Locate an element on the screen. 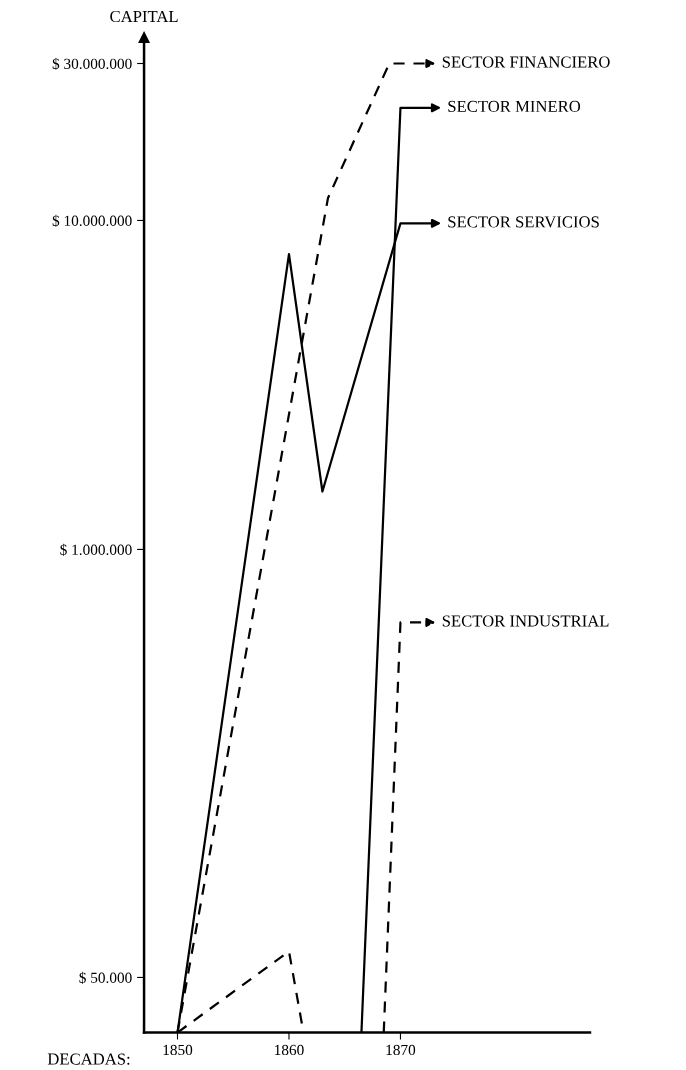  y-tick-label: $ 50.000 is located at coordinates (105, 977).